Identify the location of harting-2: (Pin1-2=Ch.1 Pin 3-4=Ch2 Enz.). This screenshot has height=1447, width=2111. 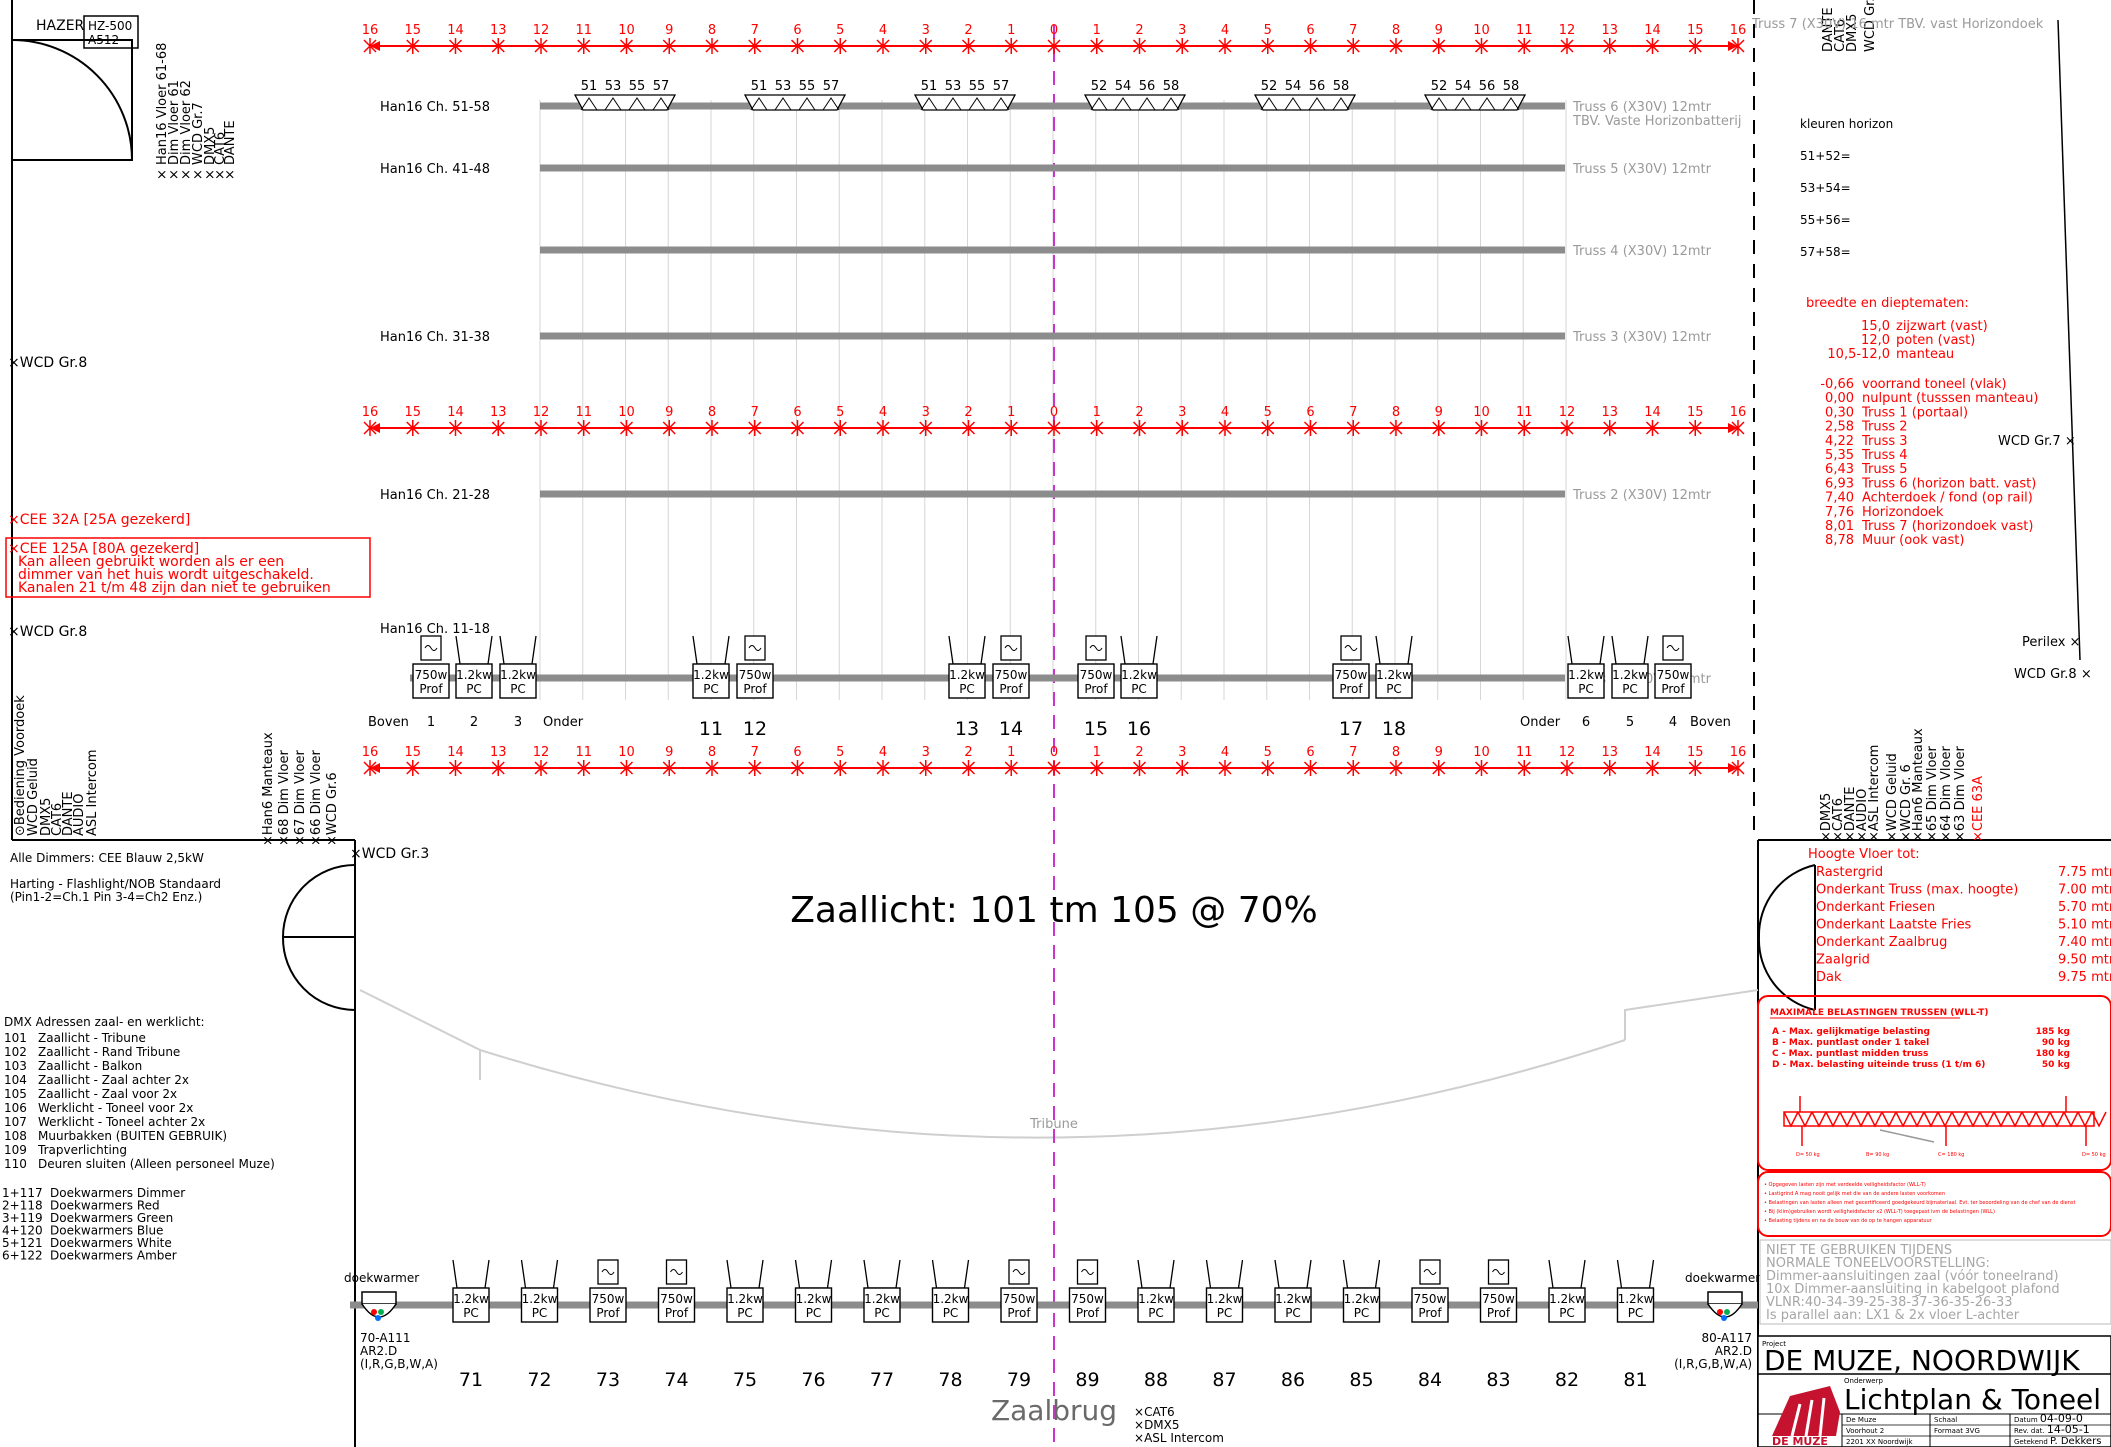
(106, 897).